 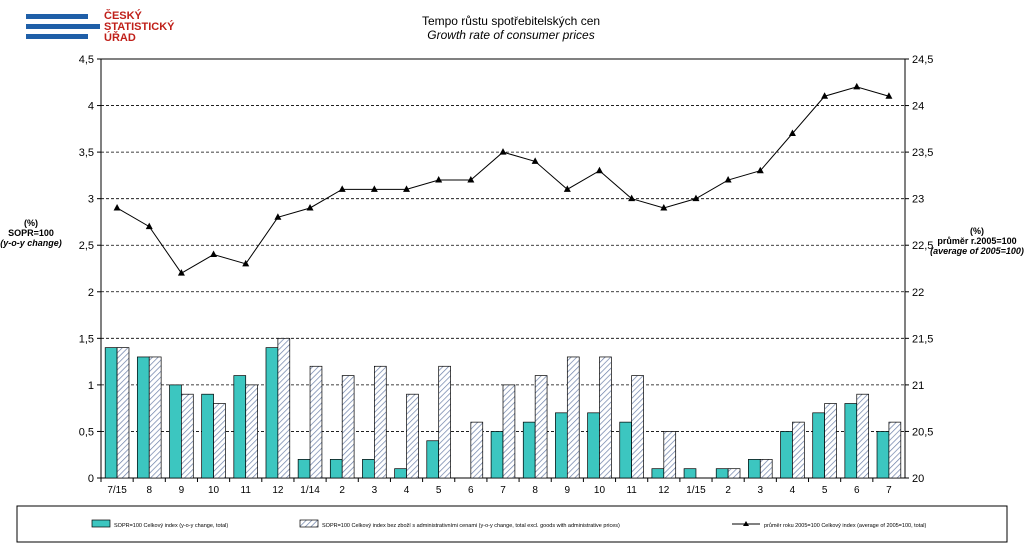 What do you see at coordinates (86, 246) in the screenshot?
I see `left-tick-label: 2,5` at bounding box center [86, 246].